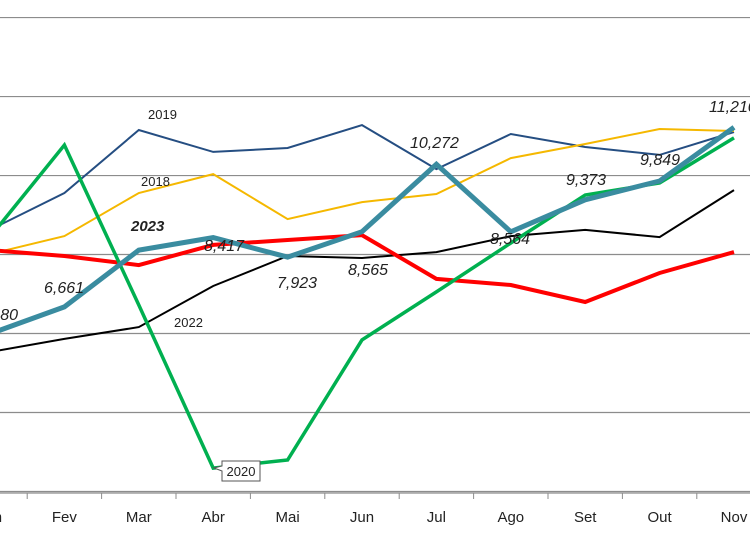  I want to click on series-label: 2019, so click(162, 114).